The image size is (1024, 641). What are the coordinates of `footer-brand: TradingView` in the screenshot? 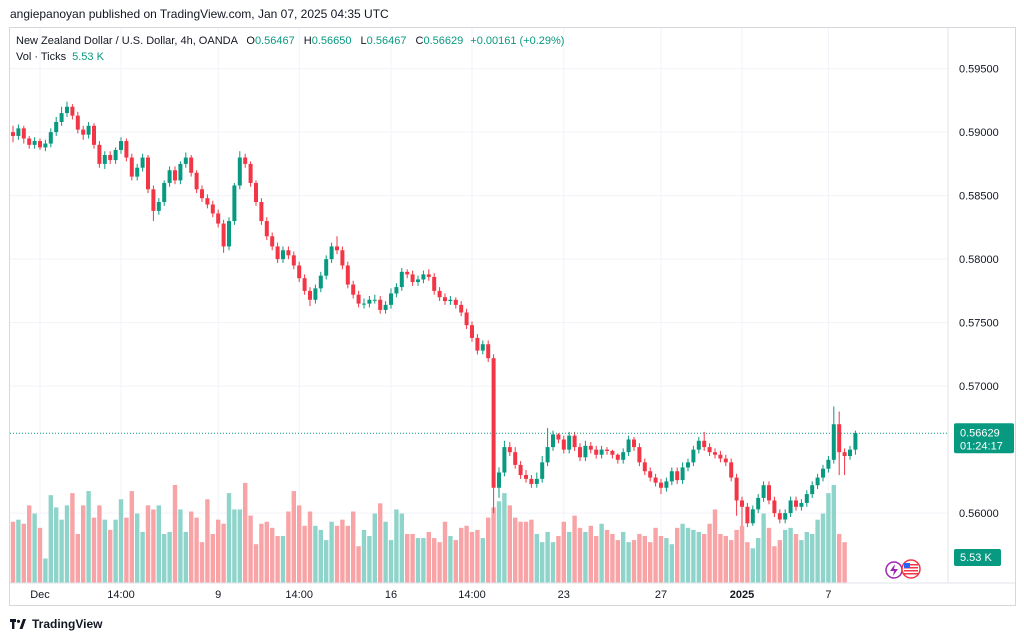 It's located at (56, 624).